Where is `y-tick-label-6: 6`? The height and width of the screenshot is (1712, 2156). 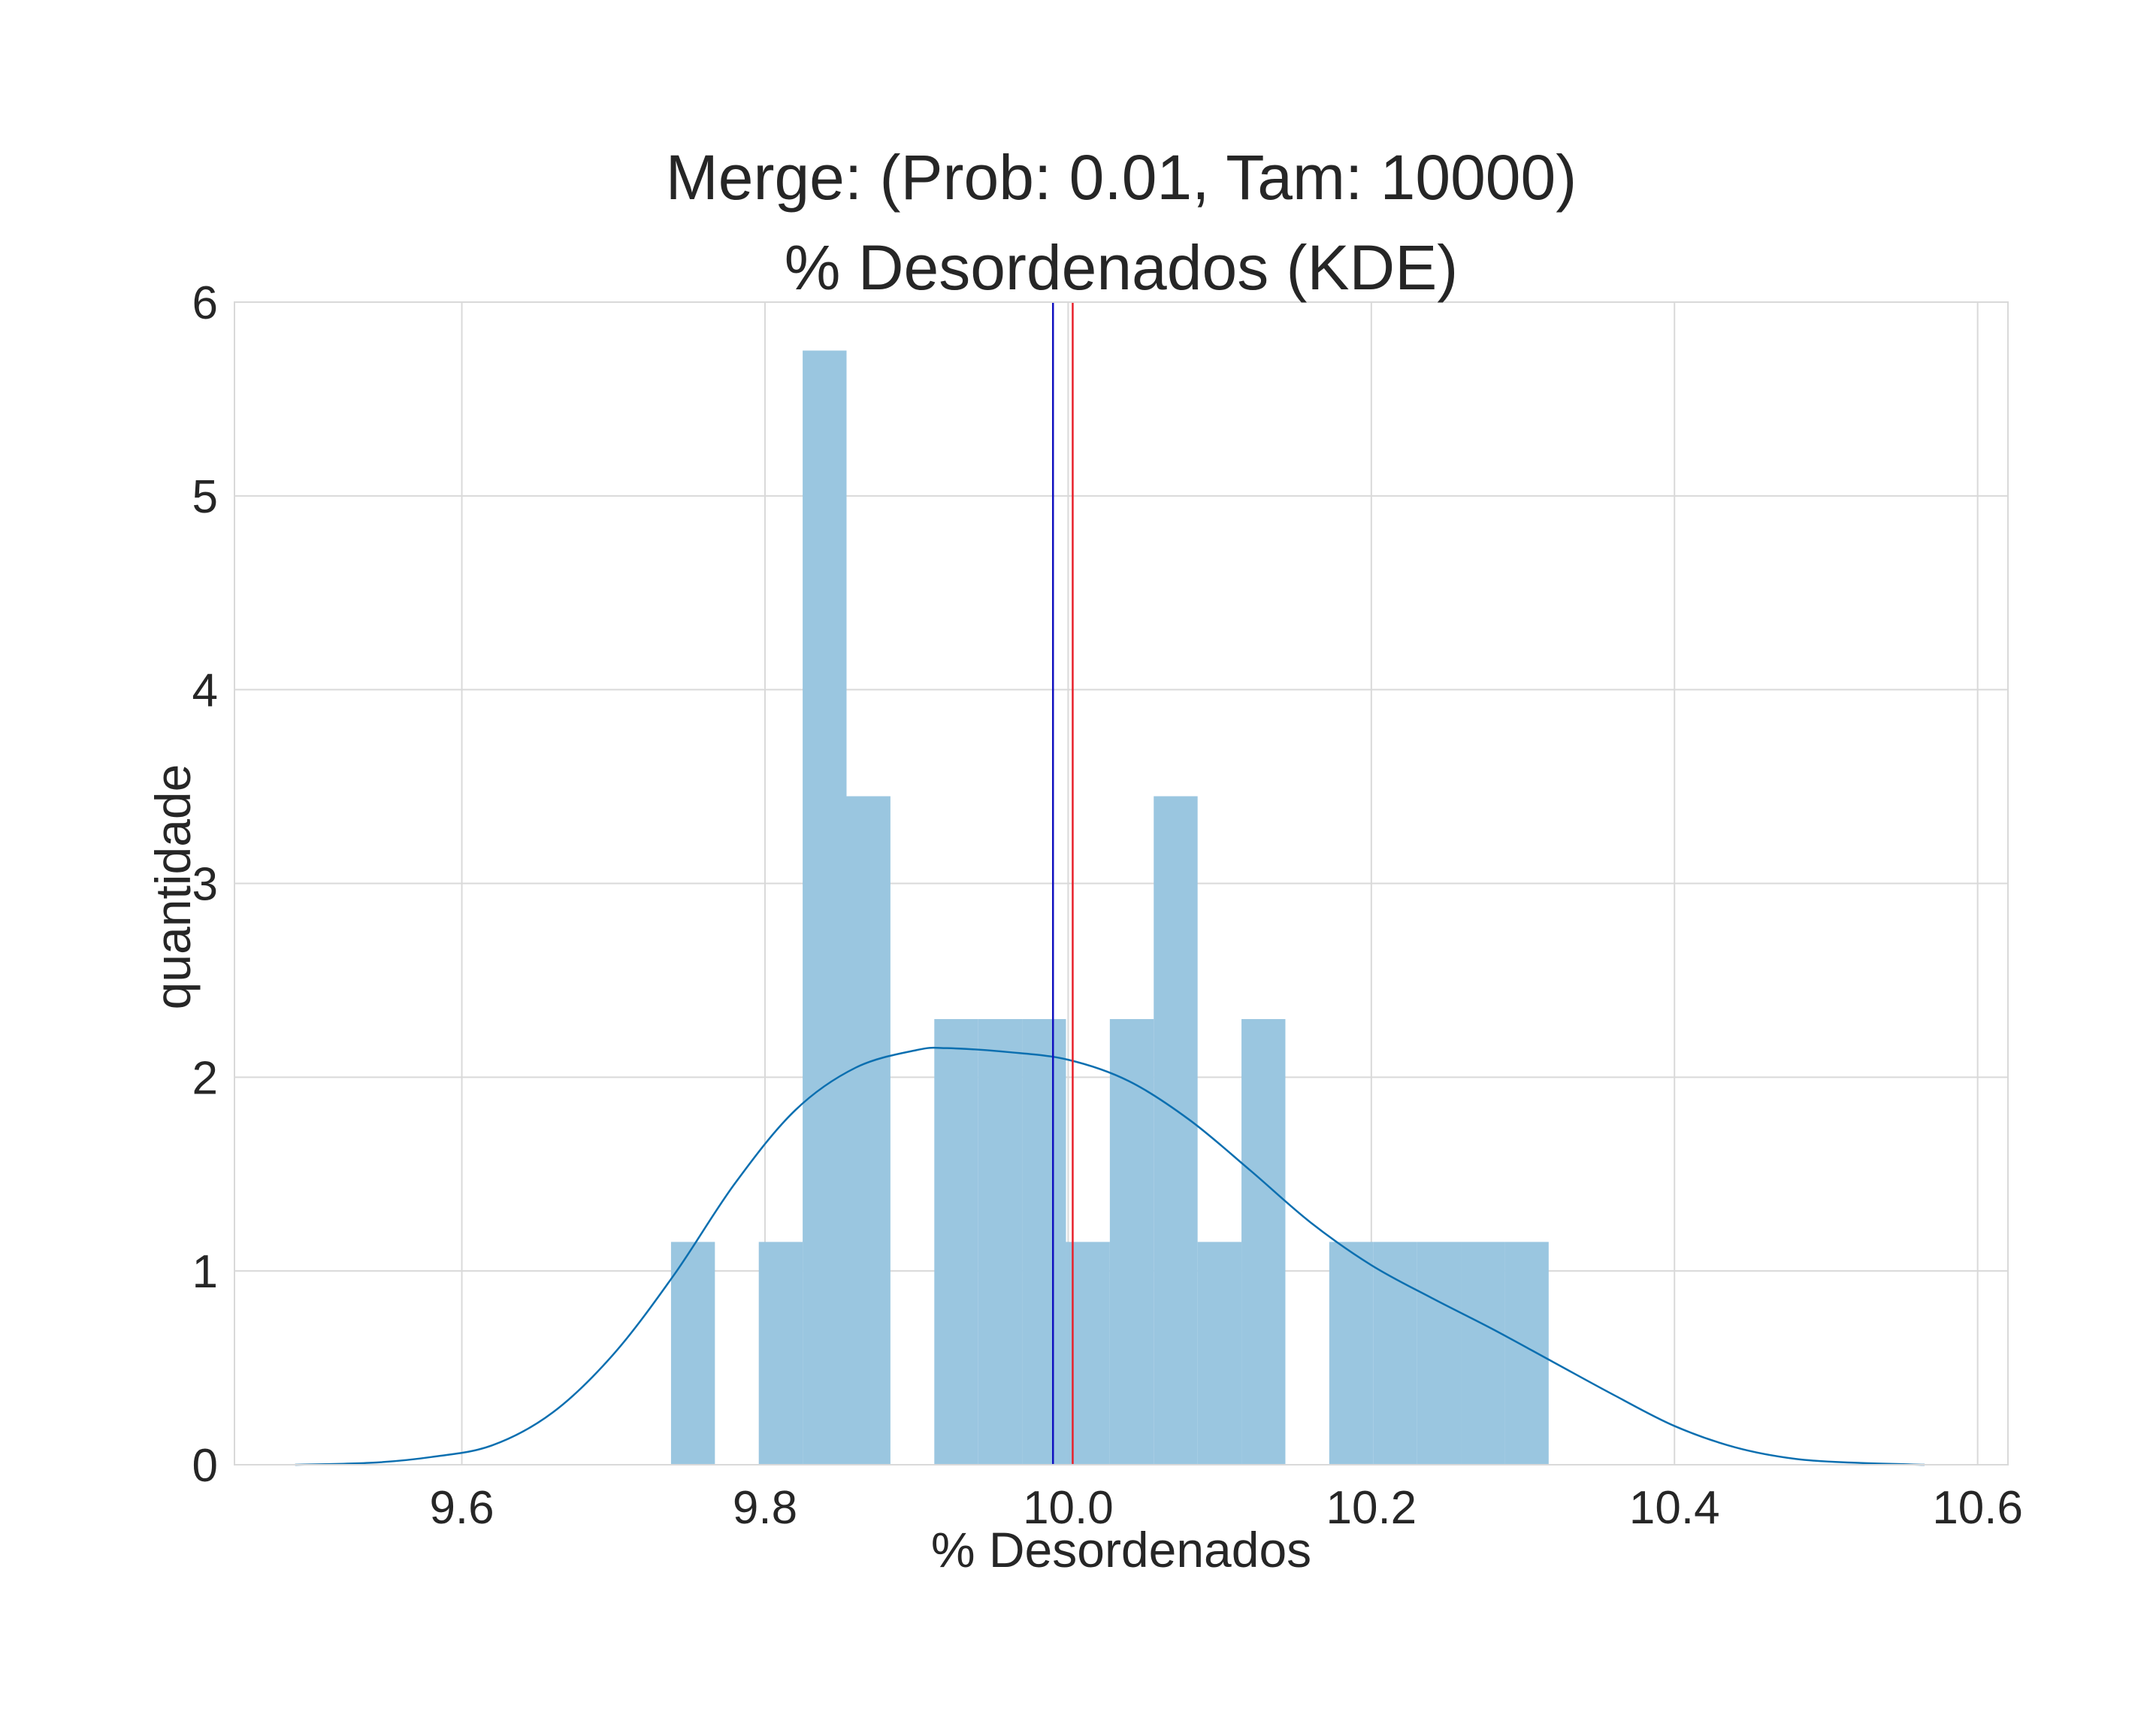 y-tick-label-6: 6 is located at coordinates (205, 303).